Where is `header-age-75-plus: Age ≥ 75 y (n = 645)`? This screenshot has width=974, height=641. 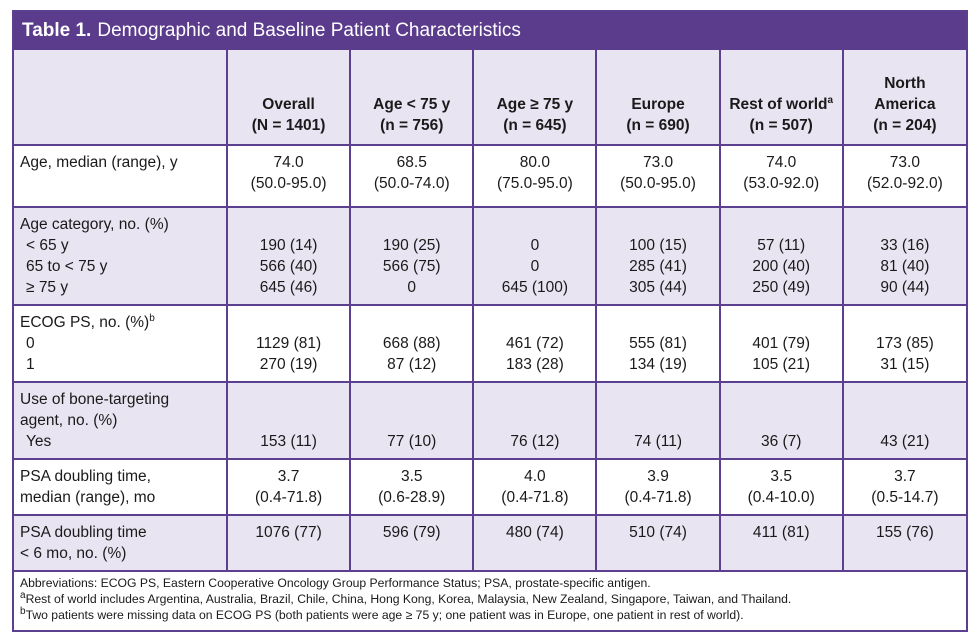
header-age-75-plus: Age ≥ 75 y (n = 645) is located at coordinates (534, 98).